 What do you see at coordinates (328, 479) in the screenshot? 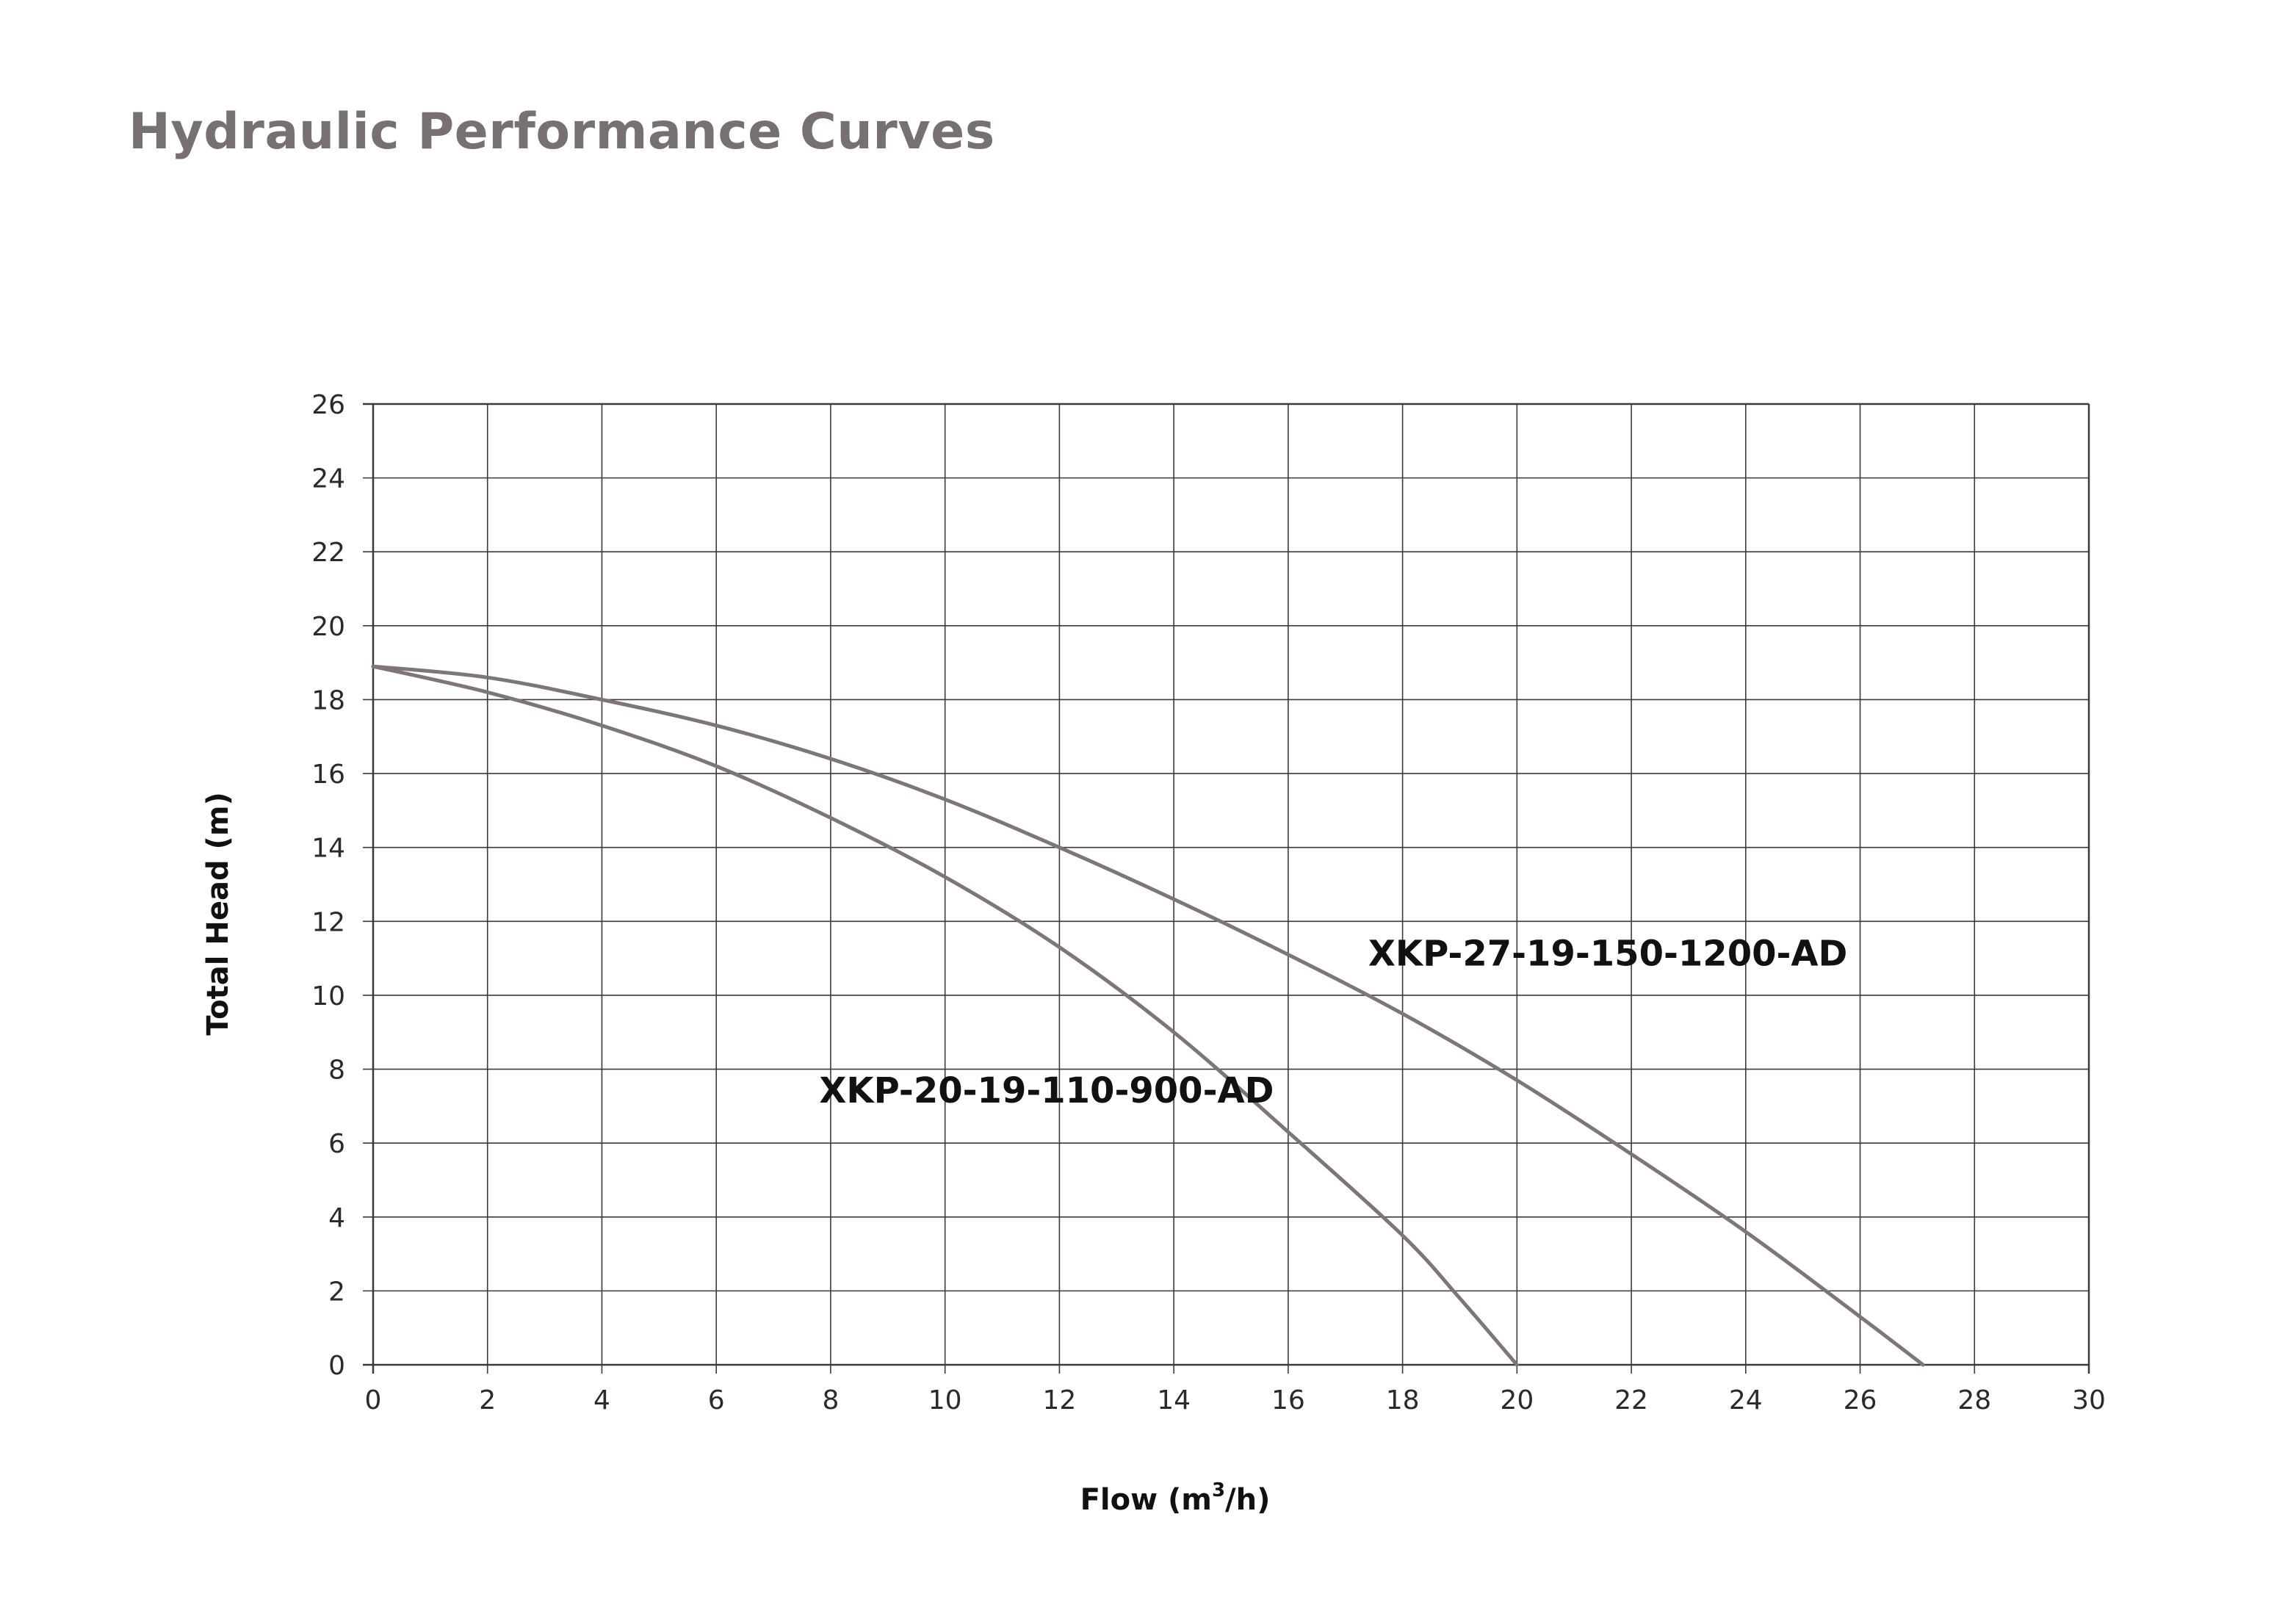
I see `y-tick-label-24: 24` at bounding box center [328, 479].